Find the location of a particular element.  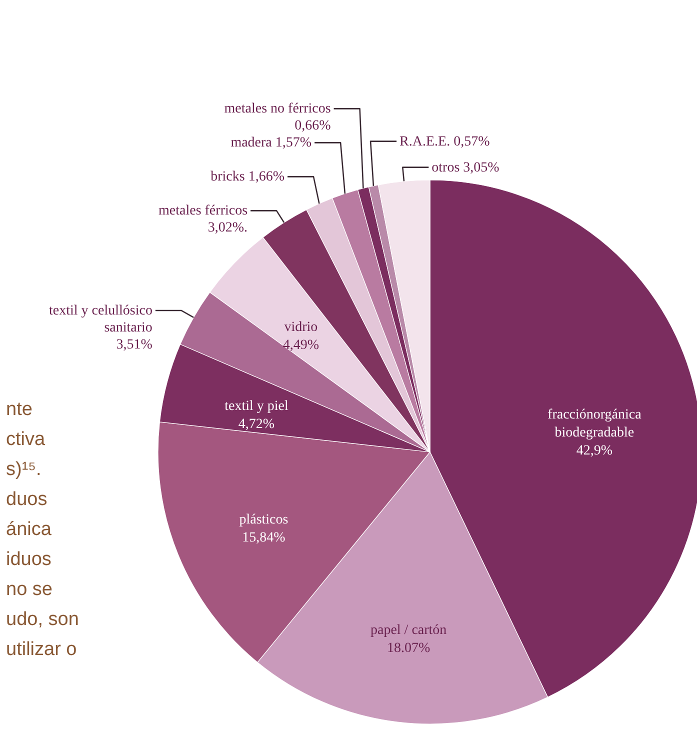

slice-label: R.A.E.E. 0,57% is located at coordinates (445, 142).